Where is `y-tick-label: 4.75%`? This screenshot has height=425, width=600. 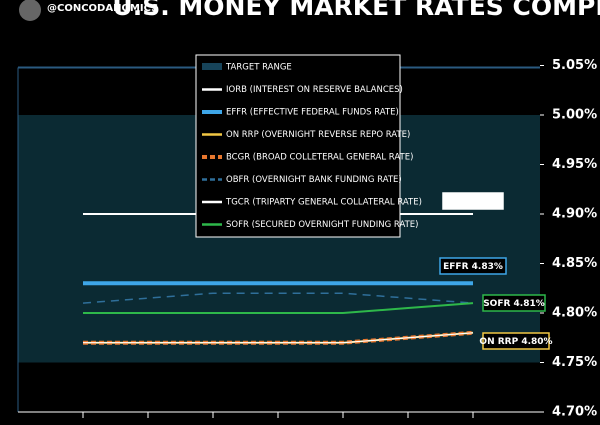
y-tick-label: 4.75% is located at coordinates (574, 362).